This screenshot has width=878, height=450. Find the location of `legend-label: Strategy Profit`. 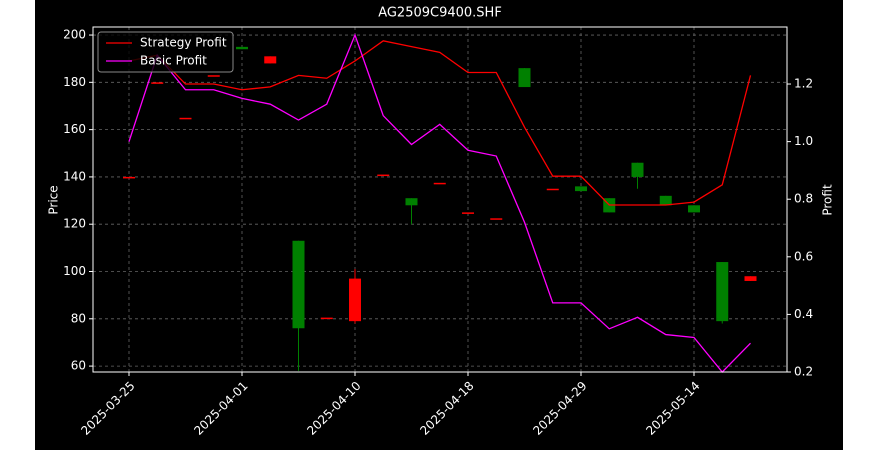

legend-label: Strategy Profit is located at coordinates (183, 43).